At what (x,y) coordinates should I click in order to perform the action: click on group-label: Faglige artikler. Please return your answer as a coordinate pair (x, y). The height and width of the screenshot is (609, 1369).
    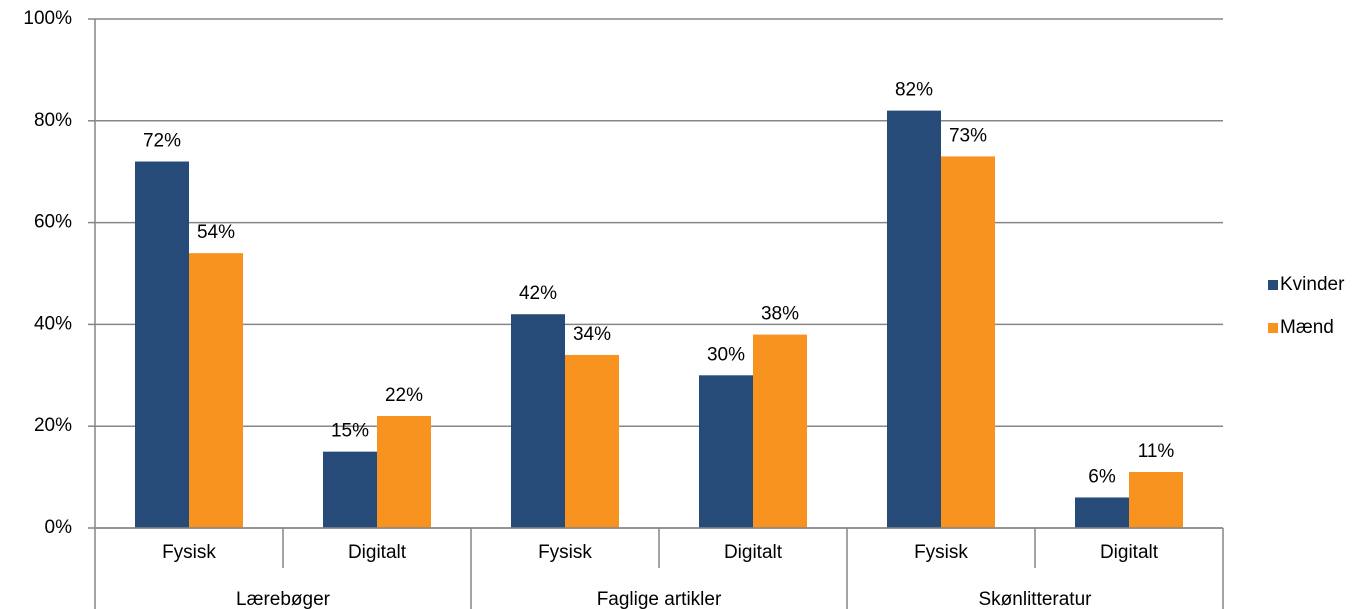
    Looking at the image, I should click on (659, 599).